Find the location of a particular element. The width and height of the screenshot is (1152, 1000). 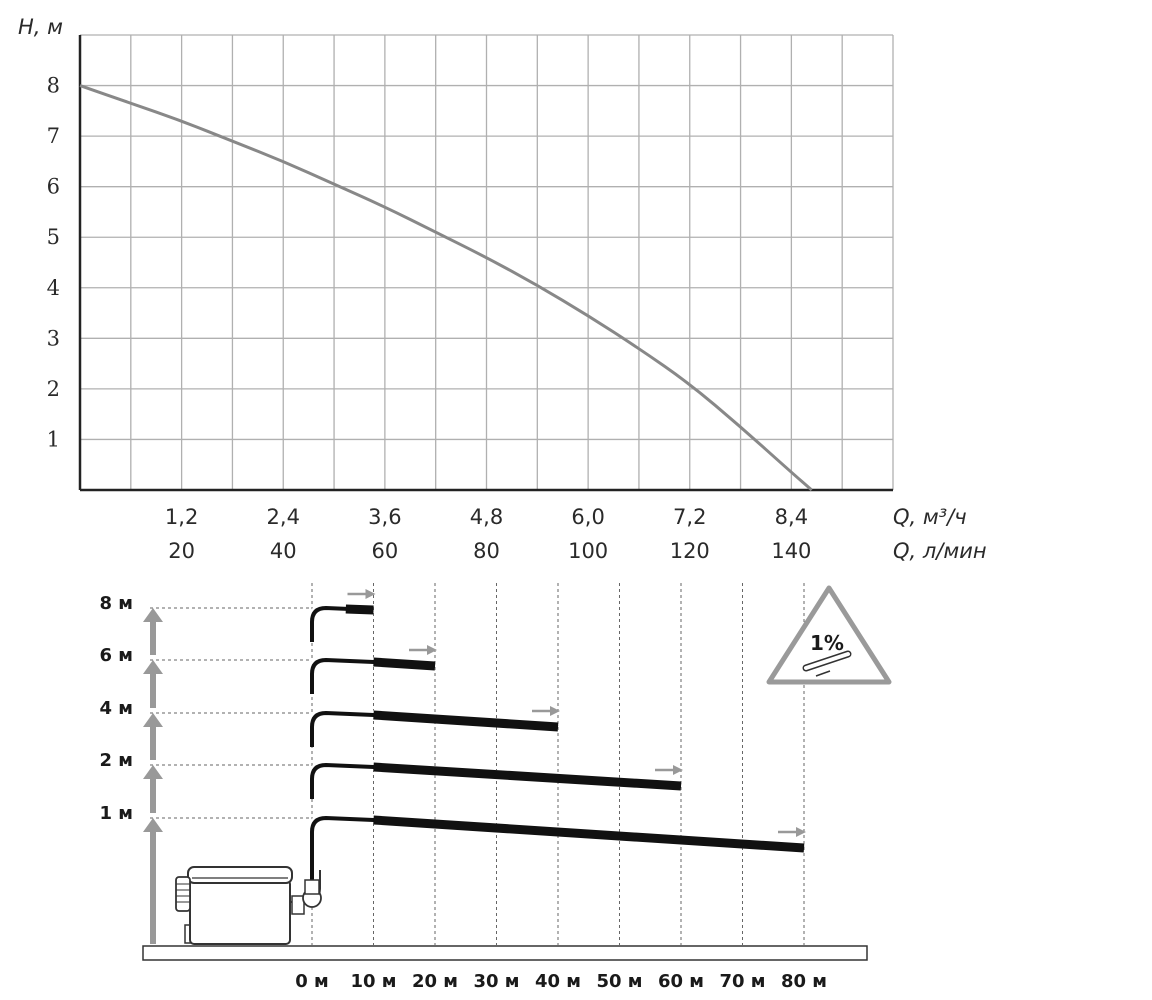

x-tick-label-m3h: 6,0 is located at coordinates (587, 517).